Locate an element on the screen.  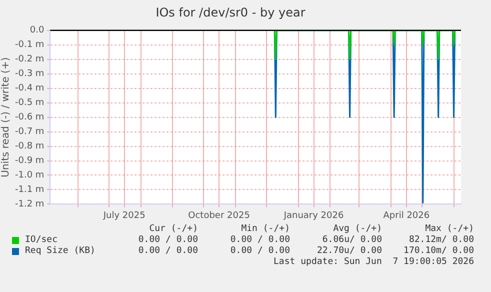
y-tick-label: -1.0 m is located at coordinates (29, 175).